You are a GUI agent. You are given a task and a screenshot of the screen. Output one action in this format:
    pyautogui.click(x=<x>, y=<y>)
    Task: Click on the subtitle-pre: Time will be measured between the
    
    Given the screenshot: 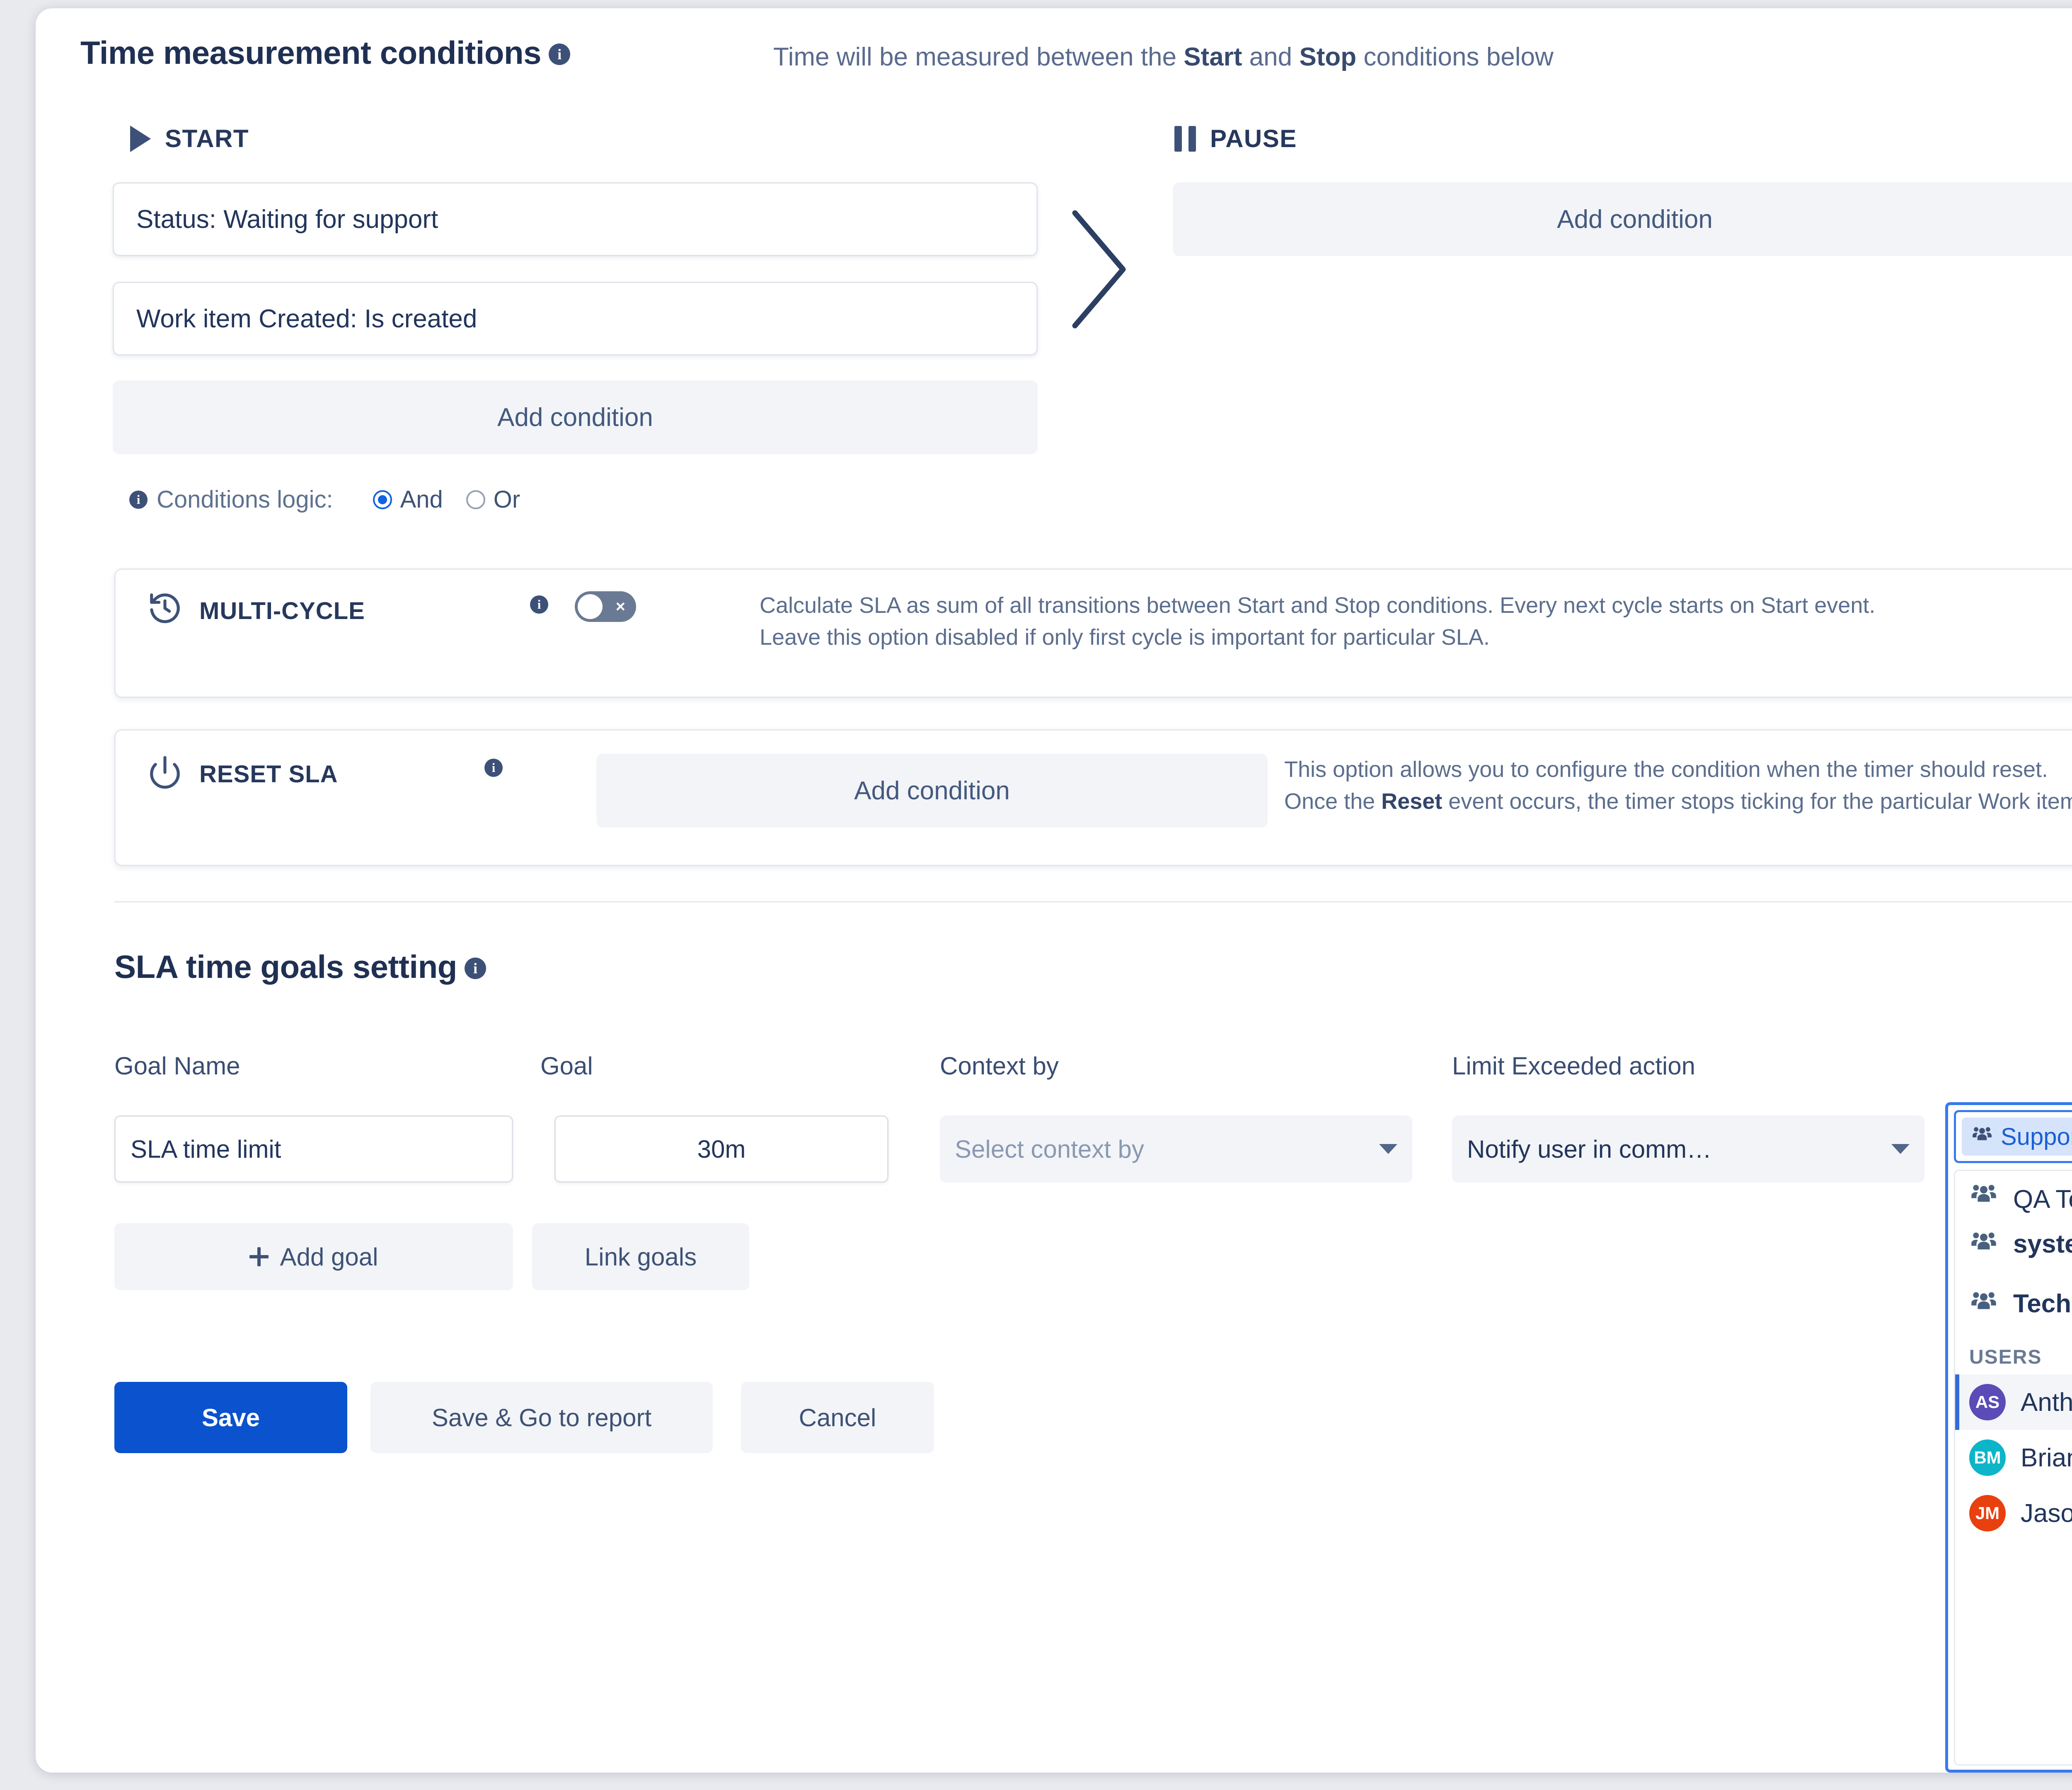 What is the action you would take?
    pyautogui.click(x=978, y=57)
    